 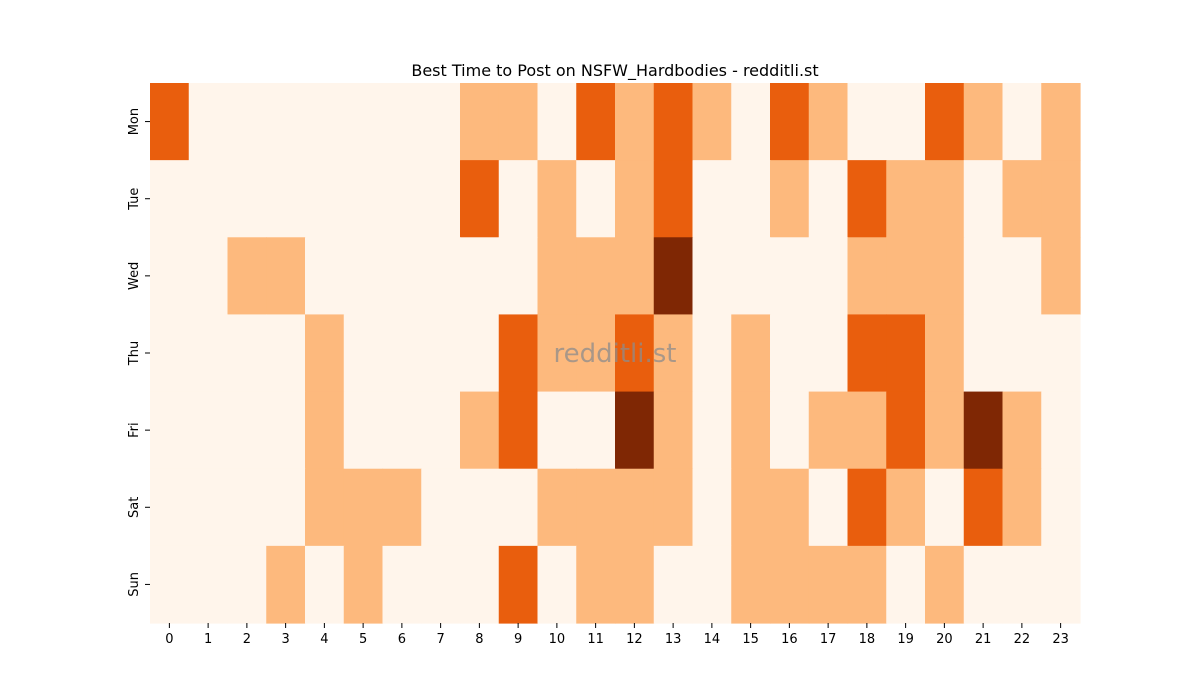 I want to click on x-tick-label: 21, so click(x=983, y=639).